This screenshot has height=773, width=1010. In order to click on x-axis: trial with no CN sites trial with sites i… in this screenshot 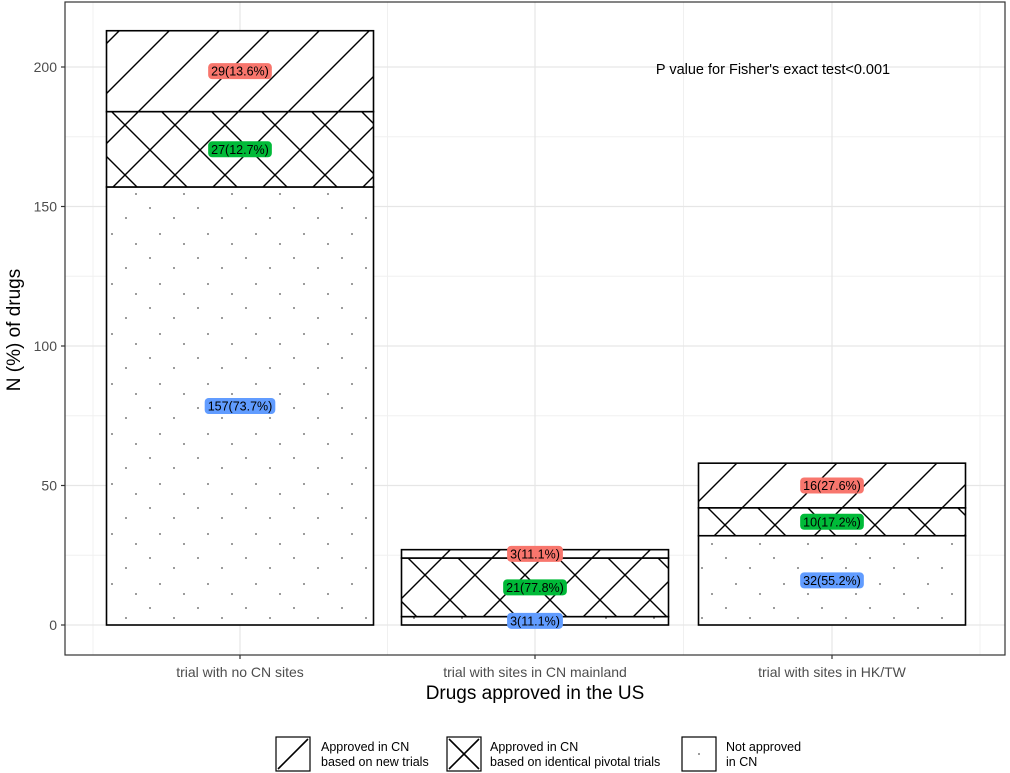, I will do `click(541, 667)`.